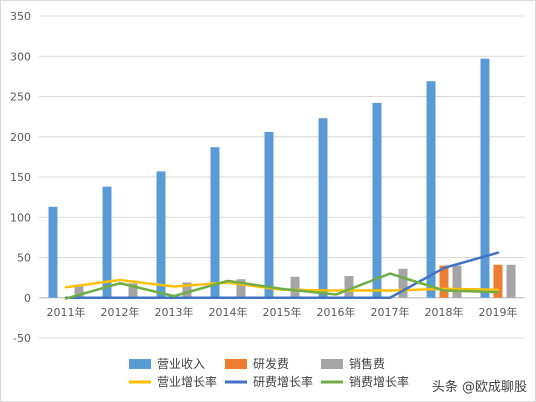 Image resolution: width=536 pixels, height=402 pixels. Describe the element at coordinates (379, 381) in the screenshot. I see `legend-label: 销费增长率` at that location.